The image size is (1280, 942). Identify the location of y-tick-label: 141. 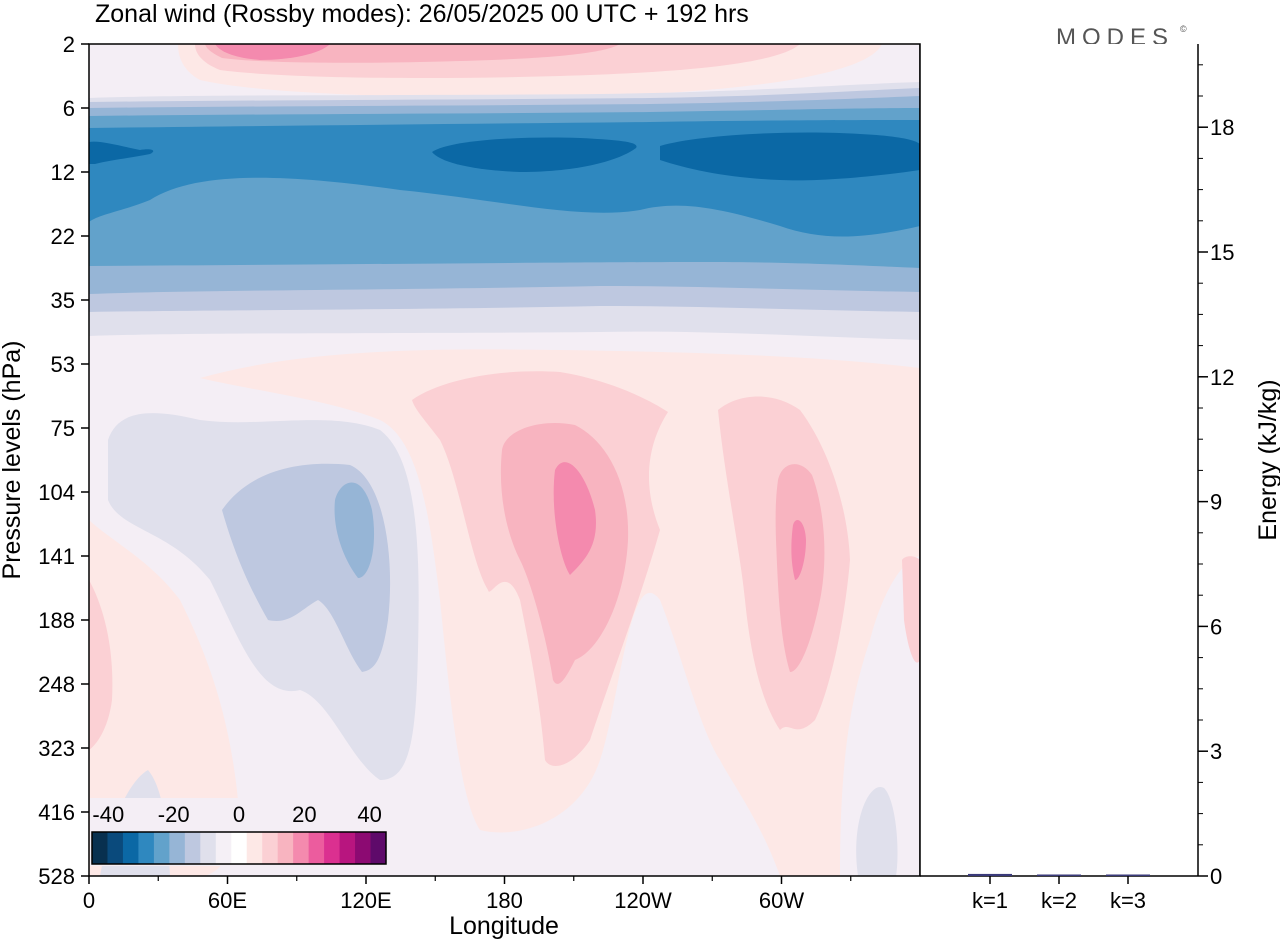
(56, 556).